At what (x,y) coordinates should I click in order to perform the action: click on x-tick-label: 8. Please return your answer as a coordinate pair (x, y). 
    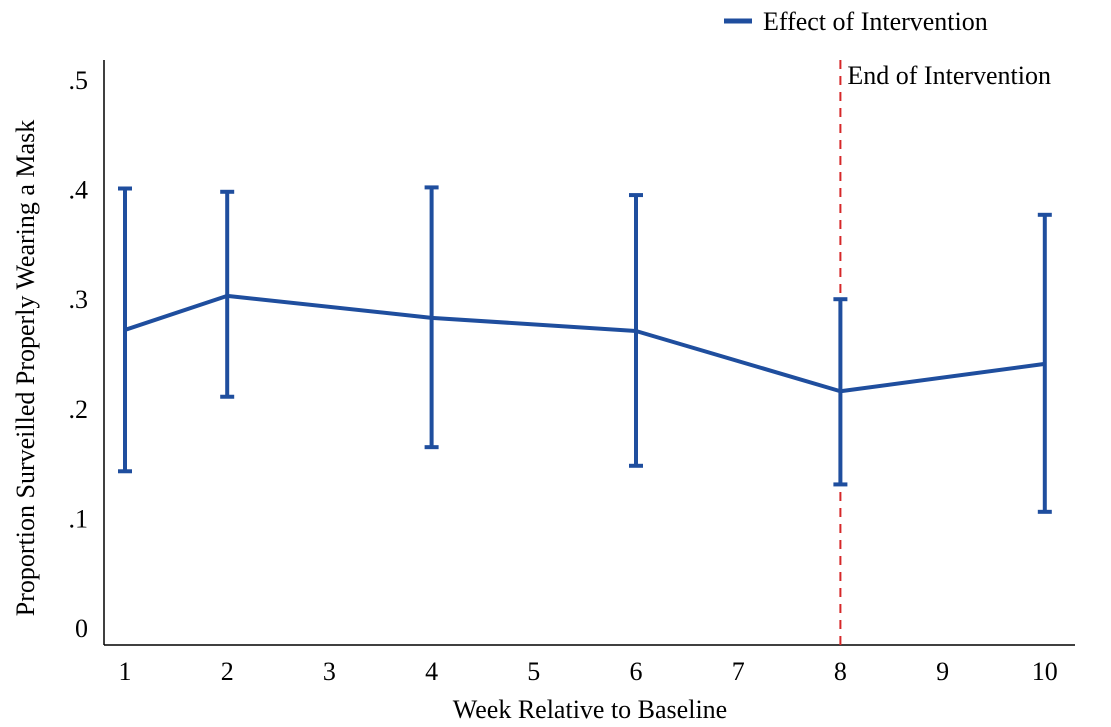
    Looking at the image, I should click on (840, 671).